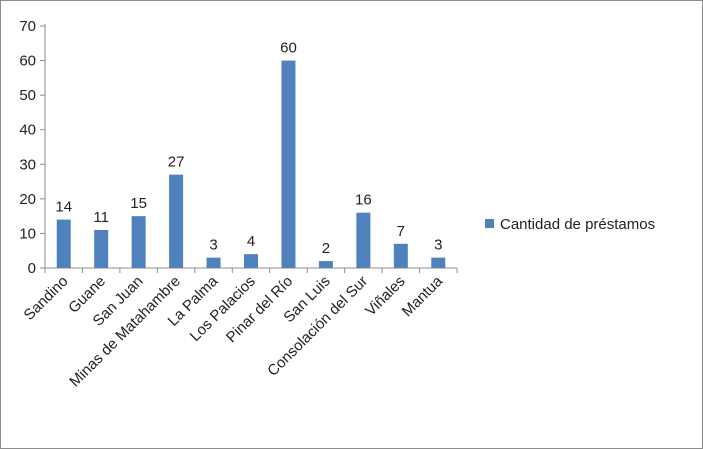 The height and width of the screenshot is (449, 703). What do you see at coordinates (32, 268) in the screenshot?
I see `y-tick-label: 0` at bounding box center [32, 268].